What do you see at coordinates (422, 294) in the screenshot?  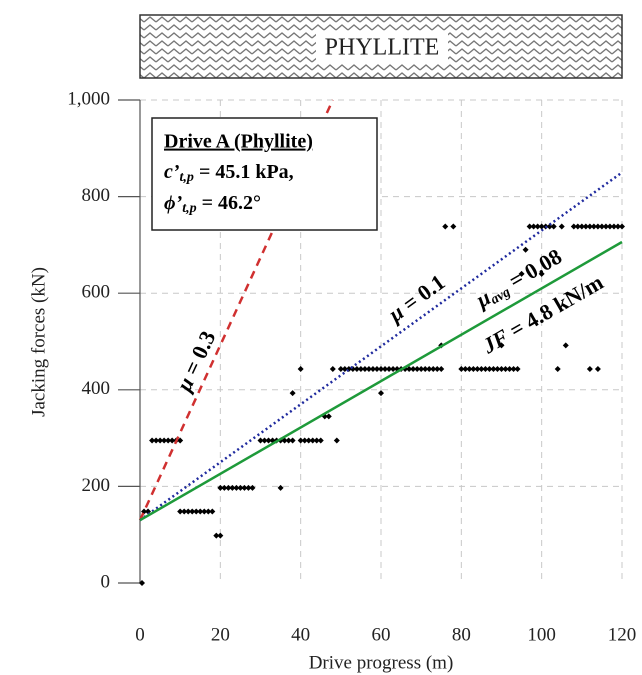 I see `text: = 0.1` at bounding box center [422, 294].